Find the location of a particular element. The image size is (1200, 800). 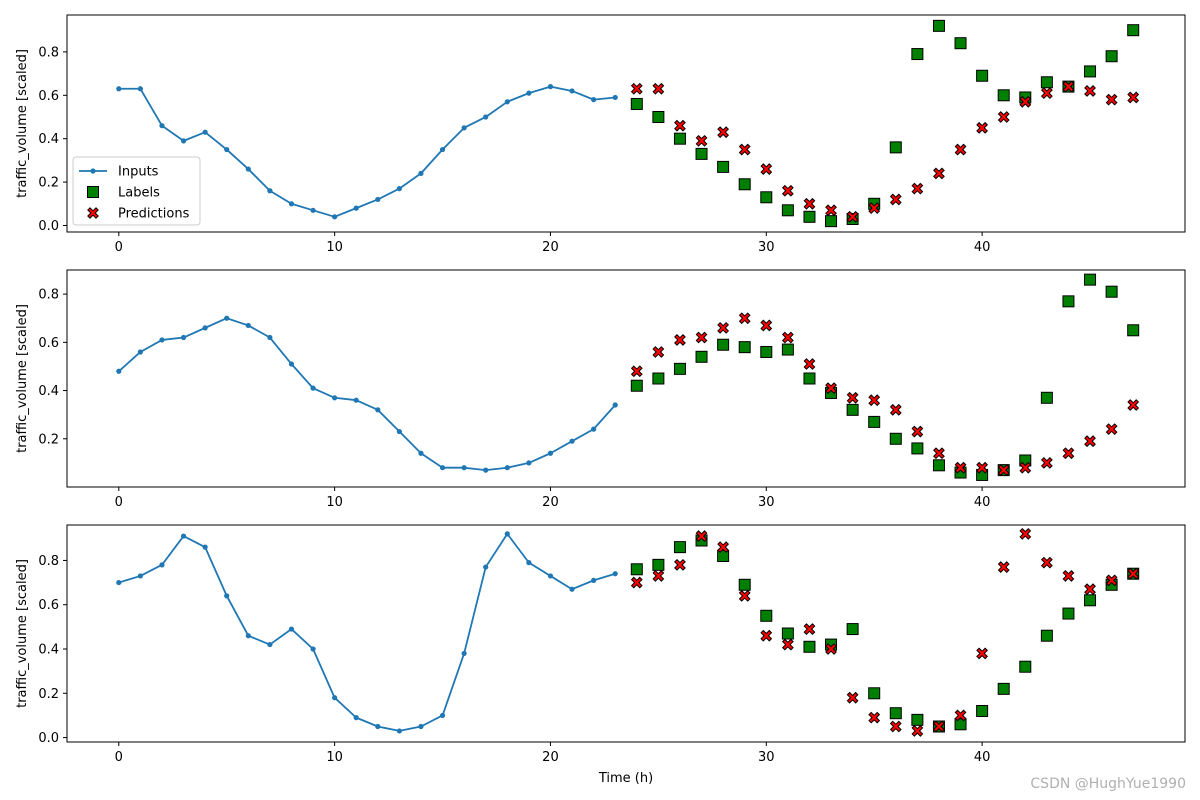

watermark: CSDN @HughYue1990 is located at coordinates (1108, 784).